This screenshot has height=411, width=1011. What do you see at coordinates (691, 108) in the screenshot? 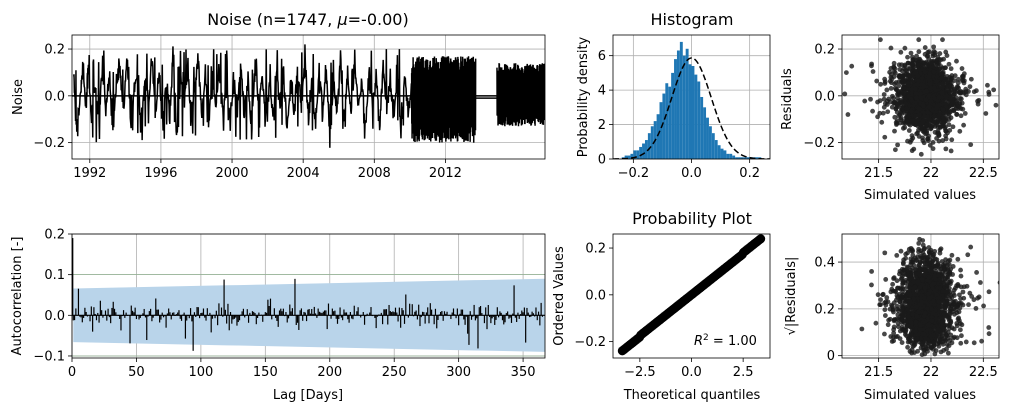
I see `histogram-normal-fit-line` at bounding box center [691, 108].